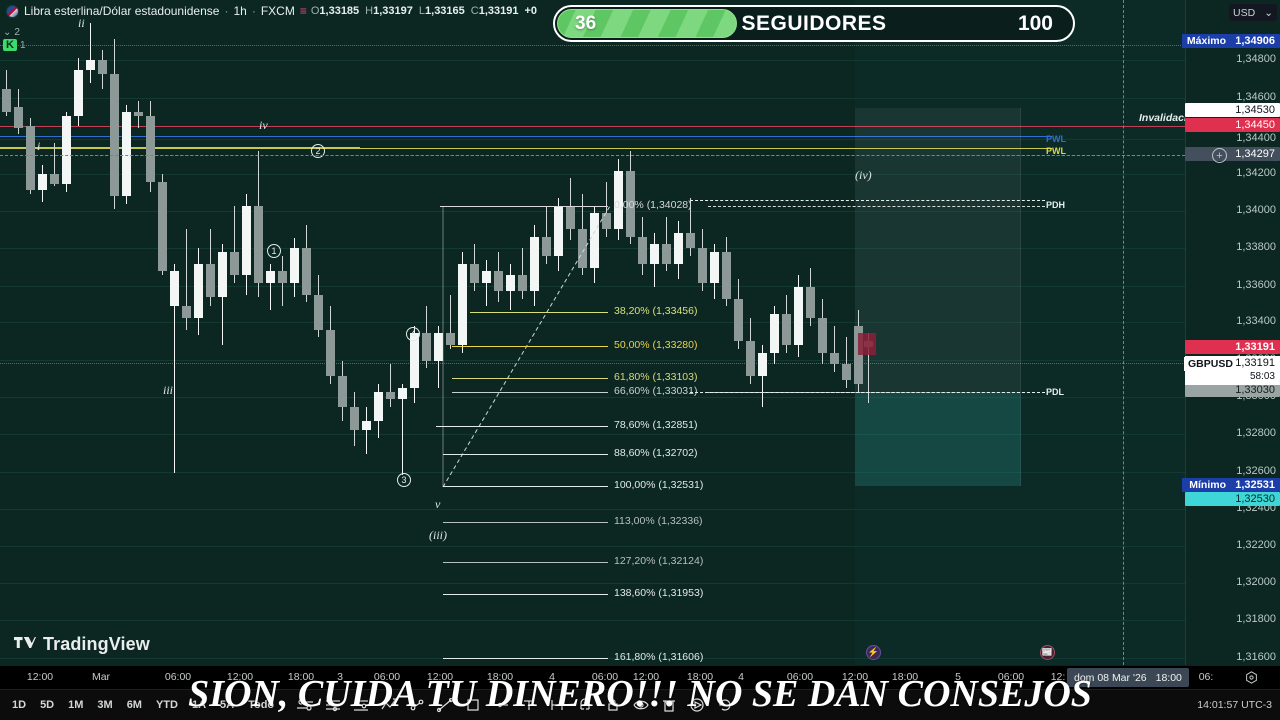 This screenshot has width=1280, height=720. Describe the element at coordinates (361, 705) in the screenshot. I see `tune-icon` at that location.